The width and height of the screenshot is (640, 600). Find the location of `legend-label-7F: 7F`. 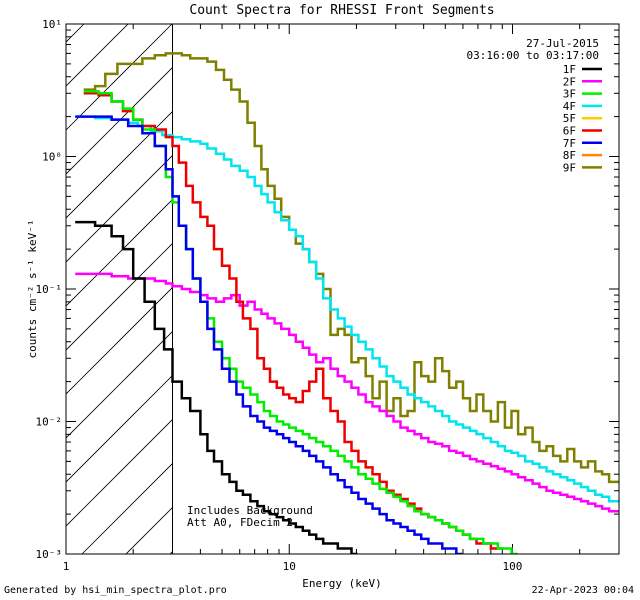

legend-label-7F: 7F is located at coordinates (569, 143).